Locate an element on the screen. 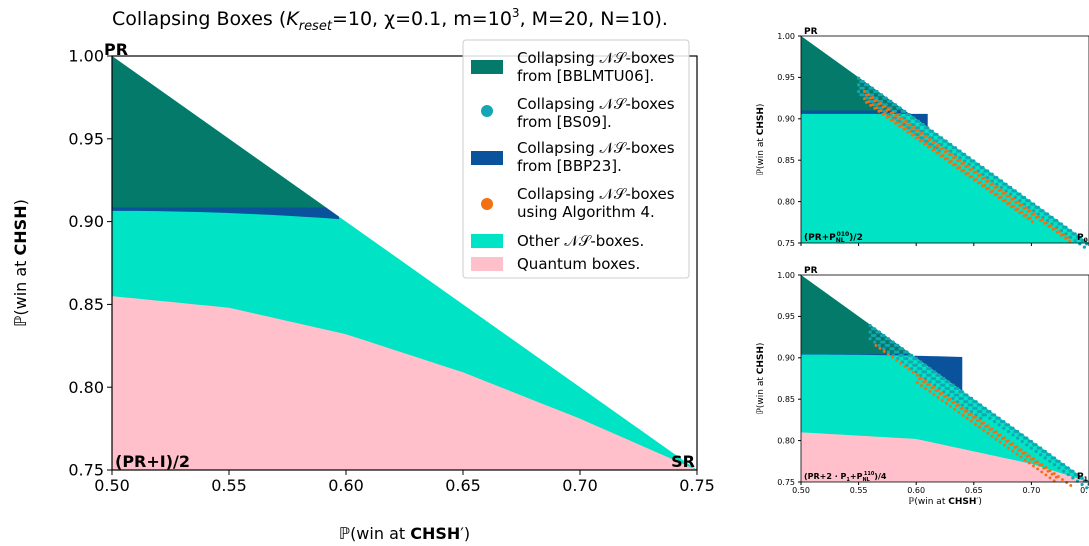 The image size is (1089, 546). legend-swatch is located at coordinates (487, 111).